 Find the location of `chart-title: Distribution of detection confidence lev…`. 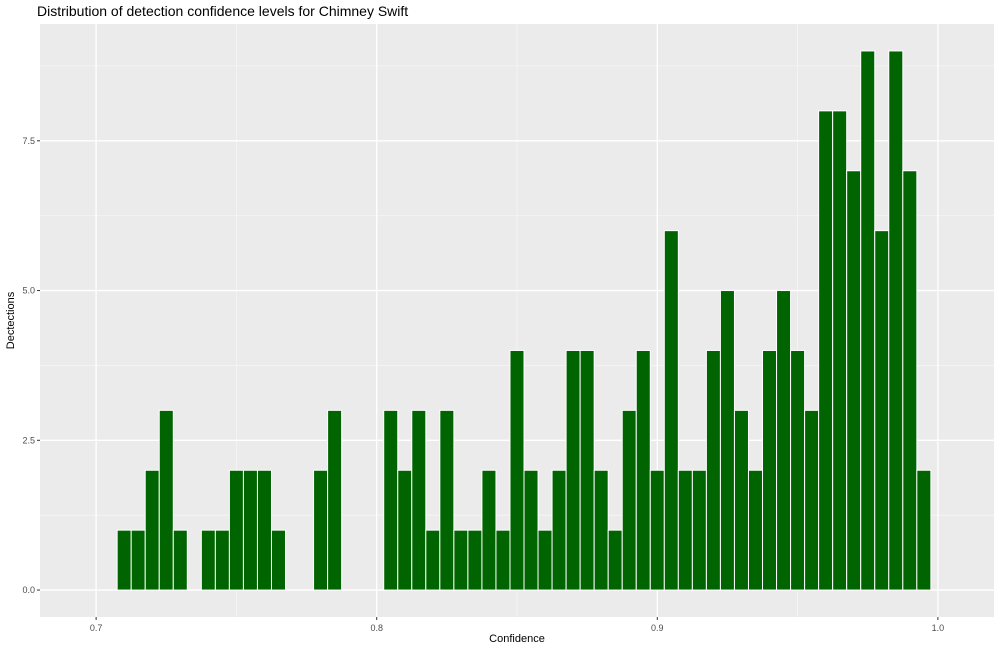

chart-title: Distribution of detection confidence lev… is located at coordinates (223, 11).